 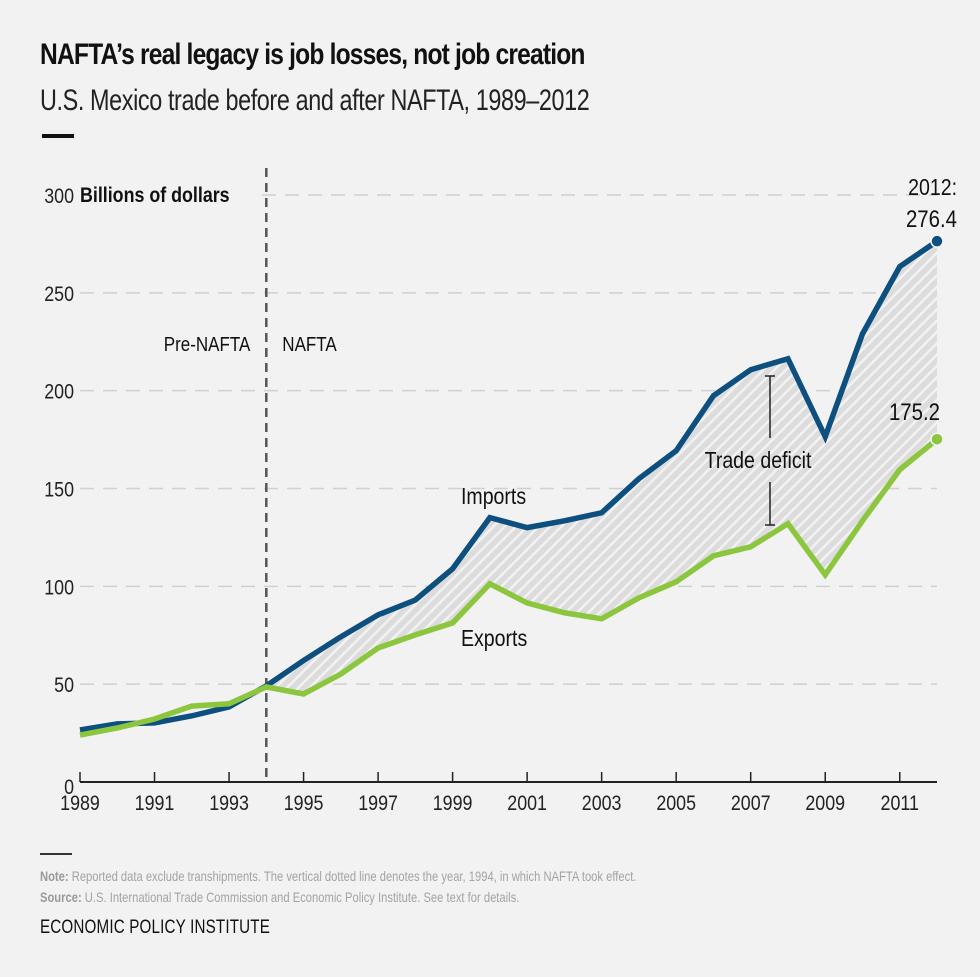 What do you see at coordinates (56, 854) in the screenshot?
I see `footer-rule` at bounding box center [56, 854].